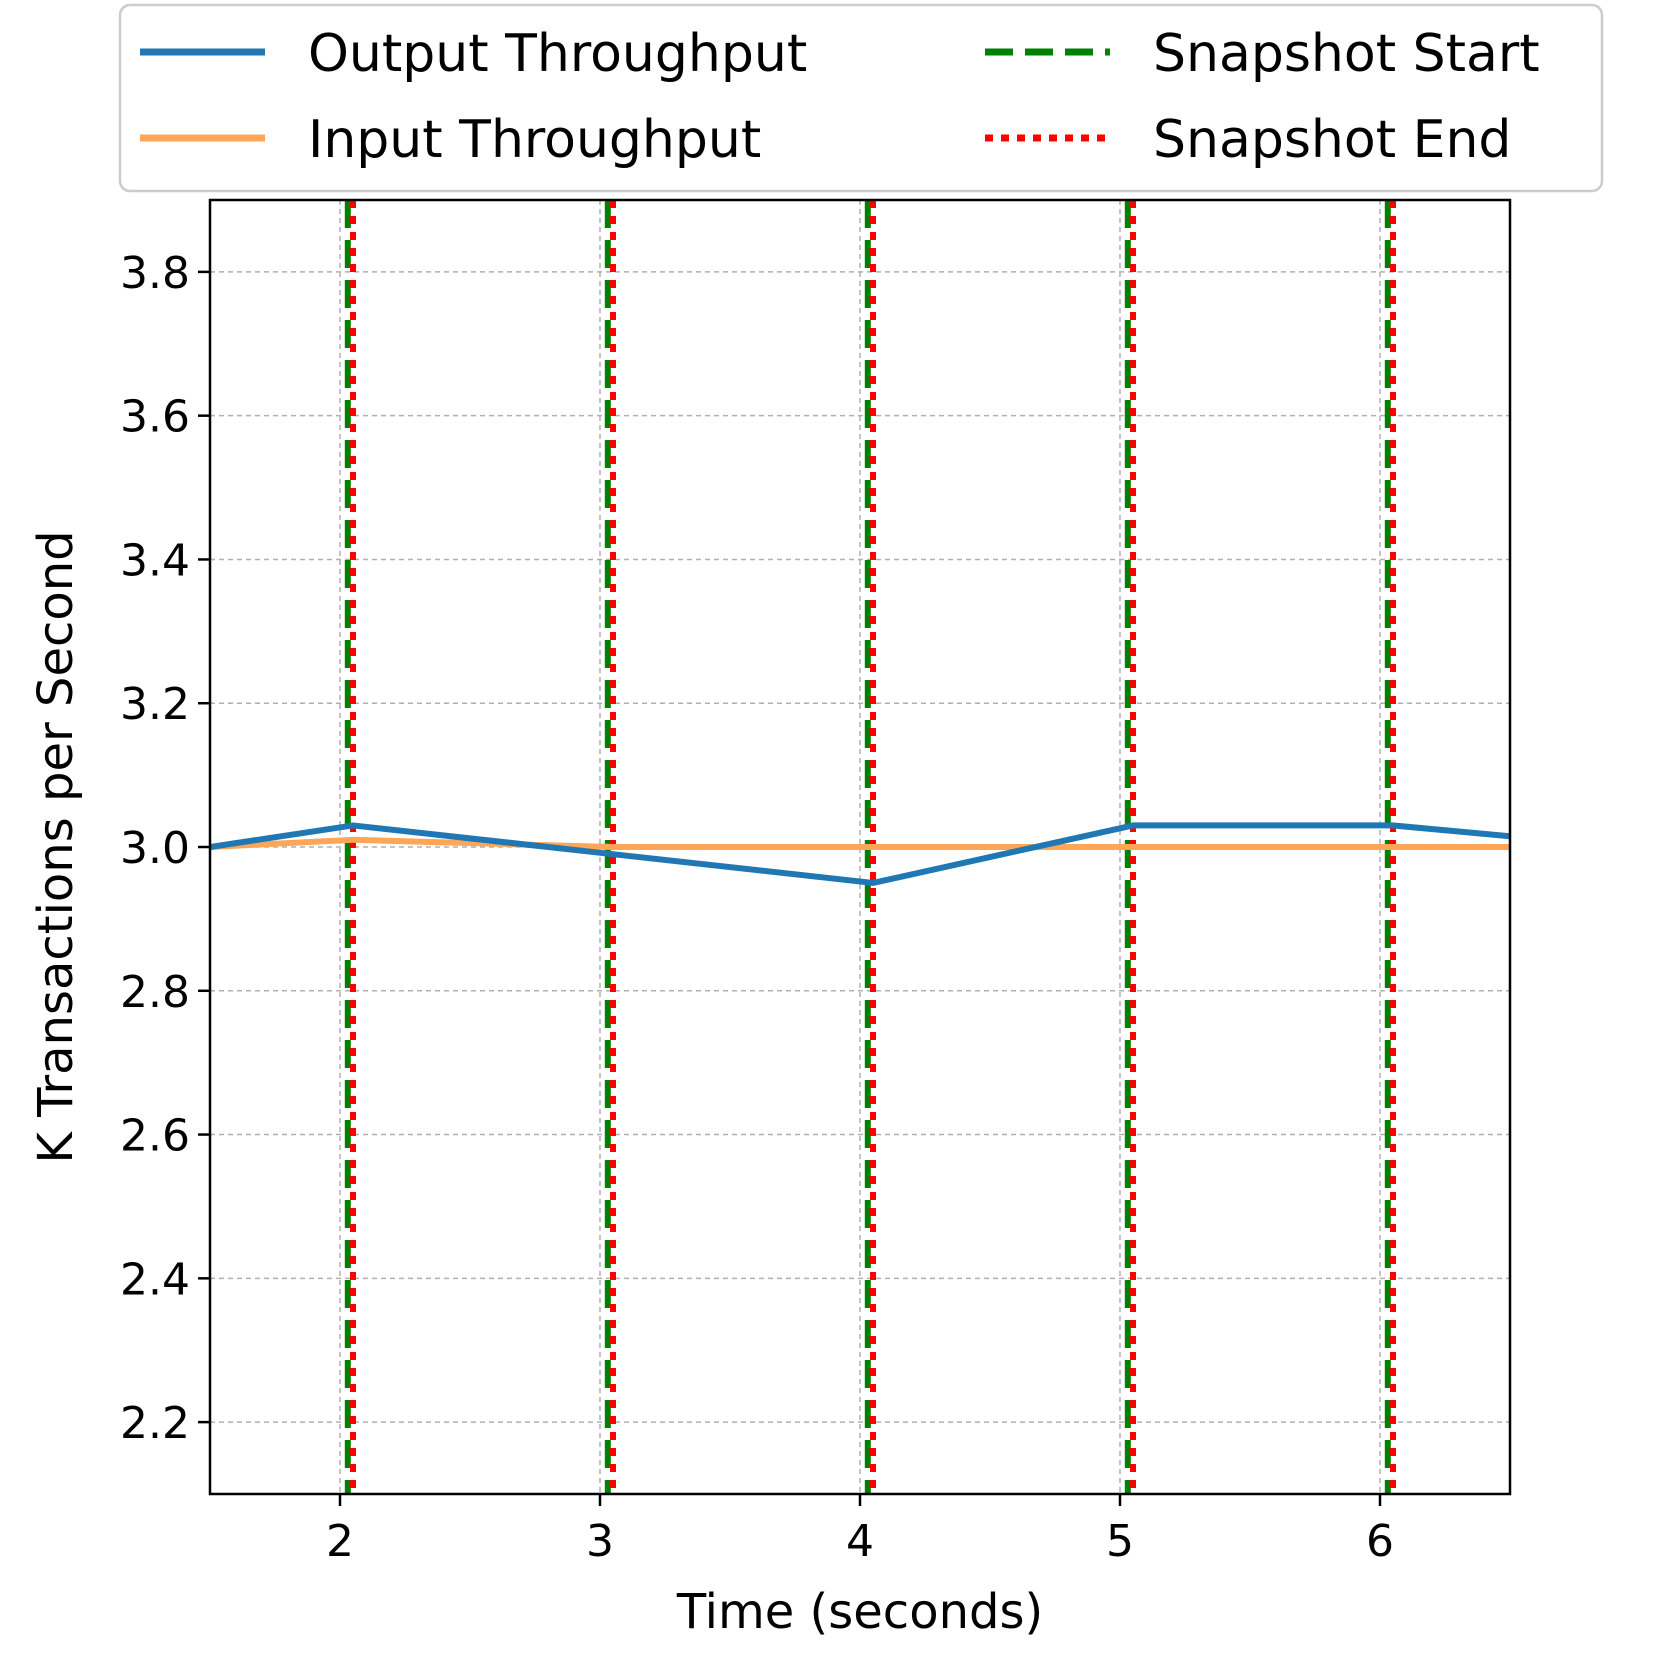  I want to click on x-axis: 2 3 4 5 6, so click(860, 1530).